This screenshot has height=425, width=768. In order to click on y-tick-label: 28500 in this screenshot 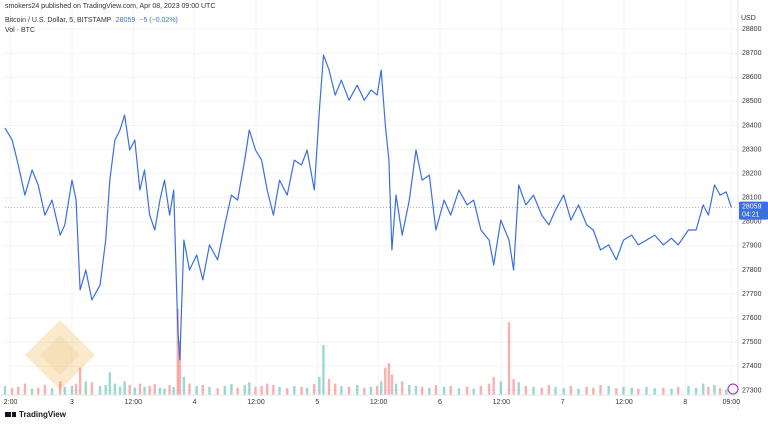, I will do `click(752, 101)`.